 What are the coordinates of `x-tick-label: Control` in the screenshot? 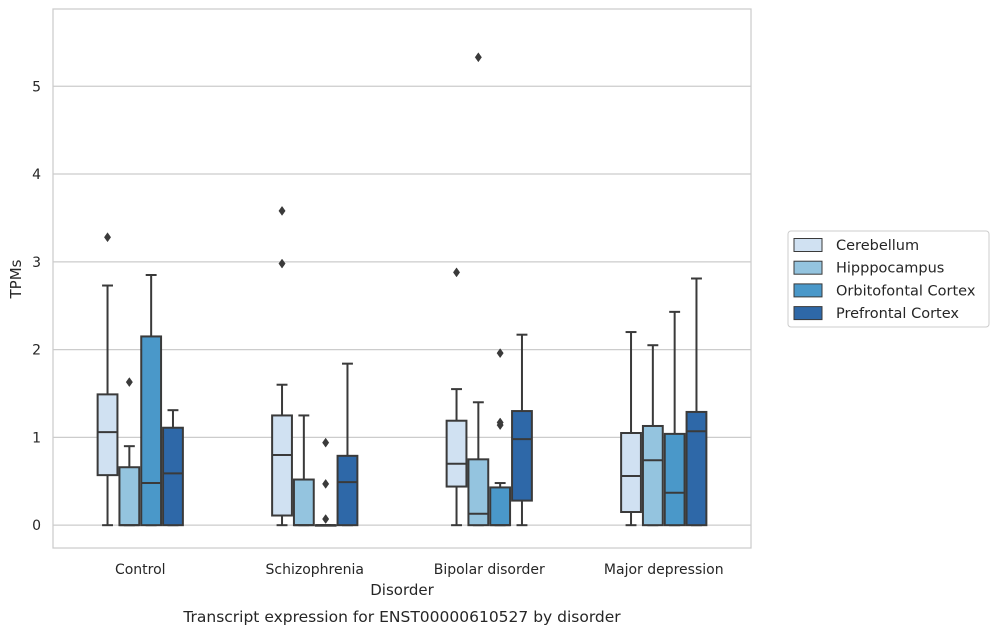 It's located at (140, 570).